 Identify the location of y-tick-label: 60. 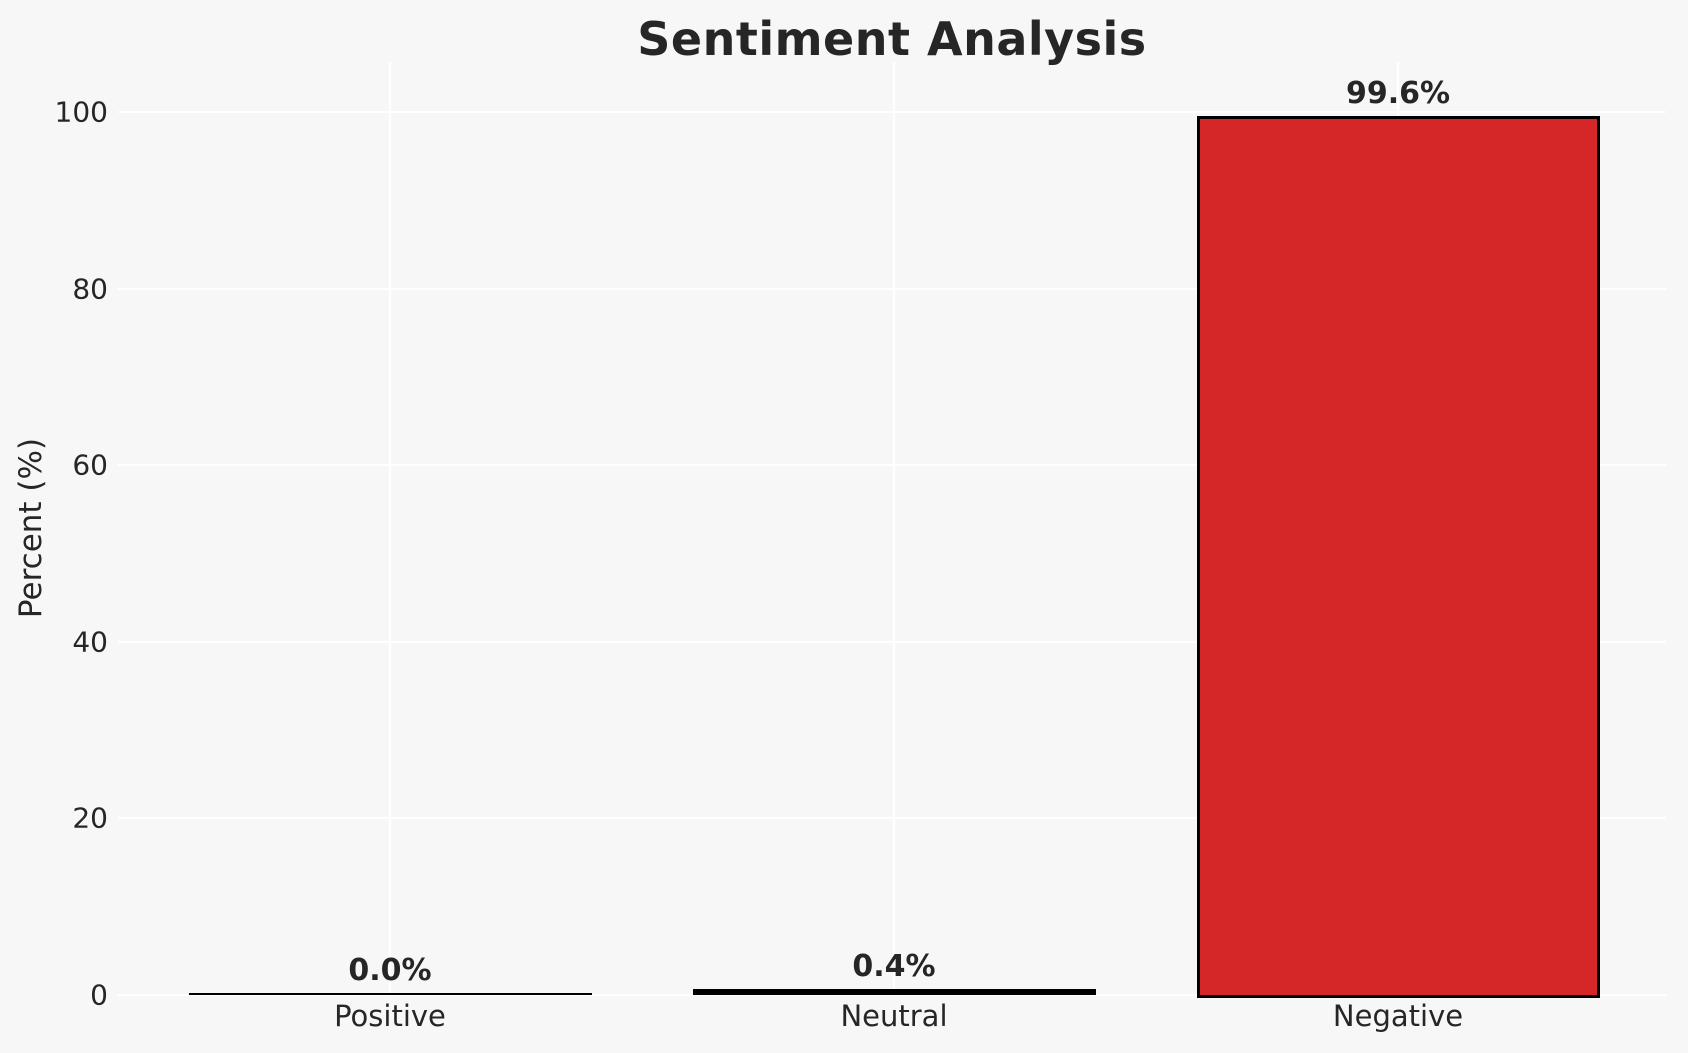
(90, 465).